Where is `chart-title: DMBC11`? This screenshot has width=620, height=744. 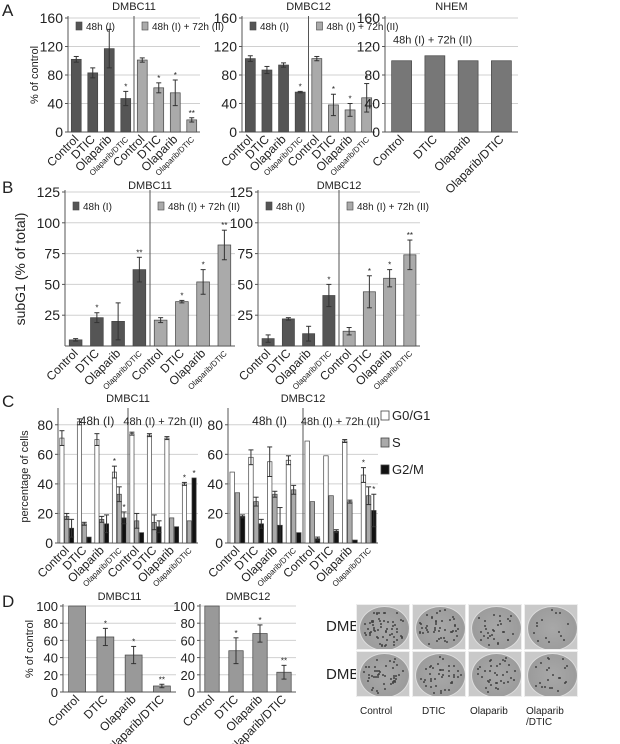
chart-title: DMBC11 is located at coordinates (150, 186).